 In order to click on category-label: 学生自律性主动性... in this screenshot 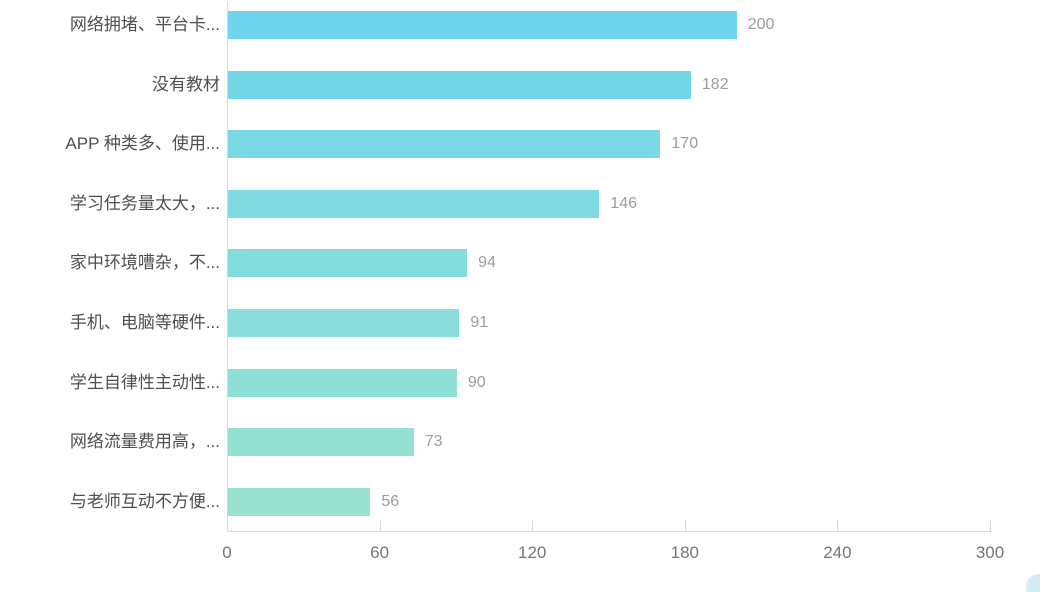, I will do `click(144, 382)`.